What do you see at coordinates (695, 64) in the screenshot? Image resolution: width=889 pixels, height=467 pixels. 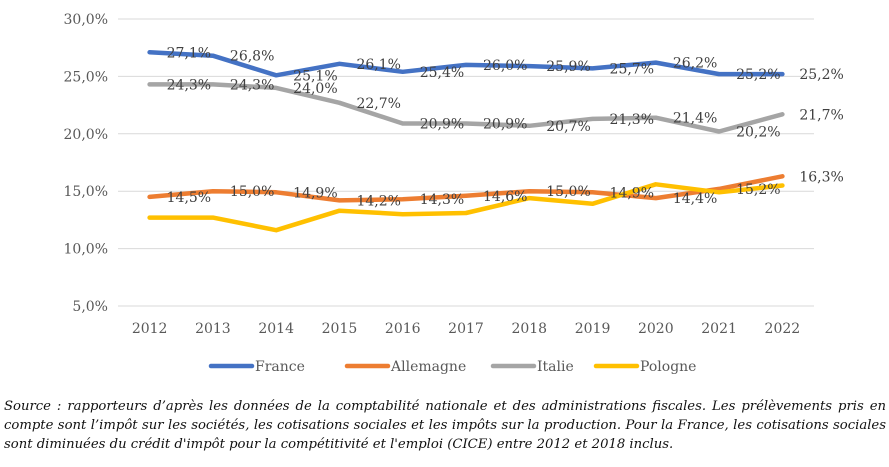 I see `data-label-france: 26,2%` at bounding box center [695, 64].